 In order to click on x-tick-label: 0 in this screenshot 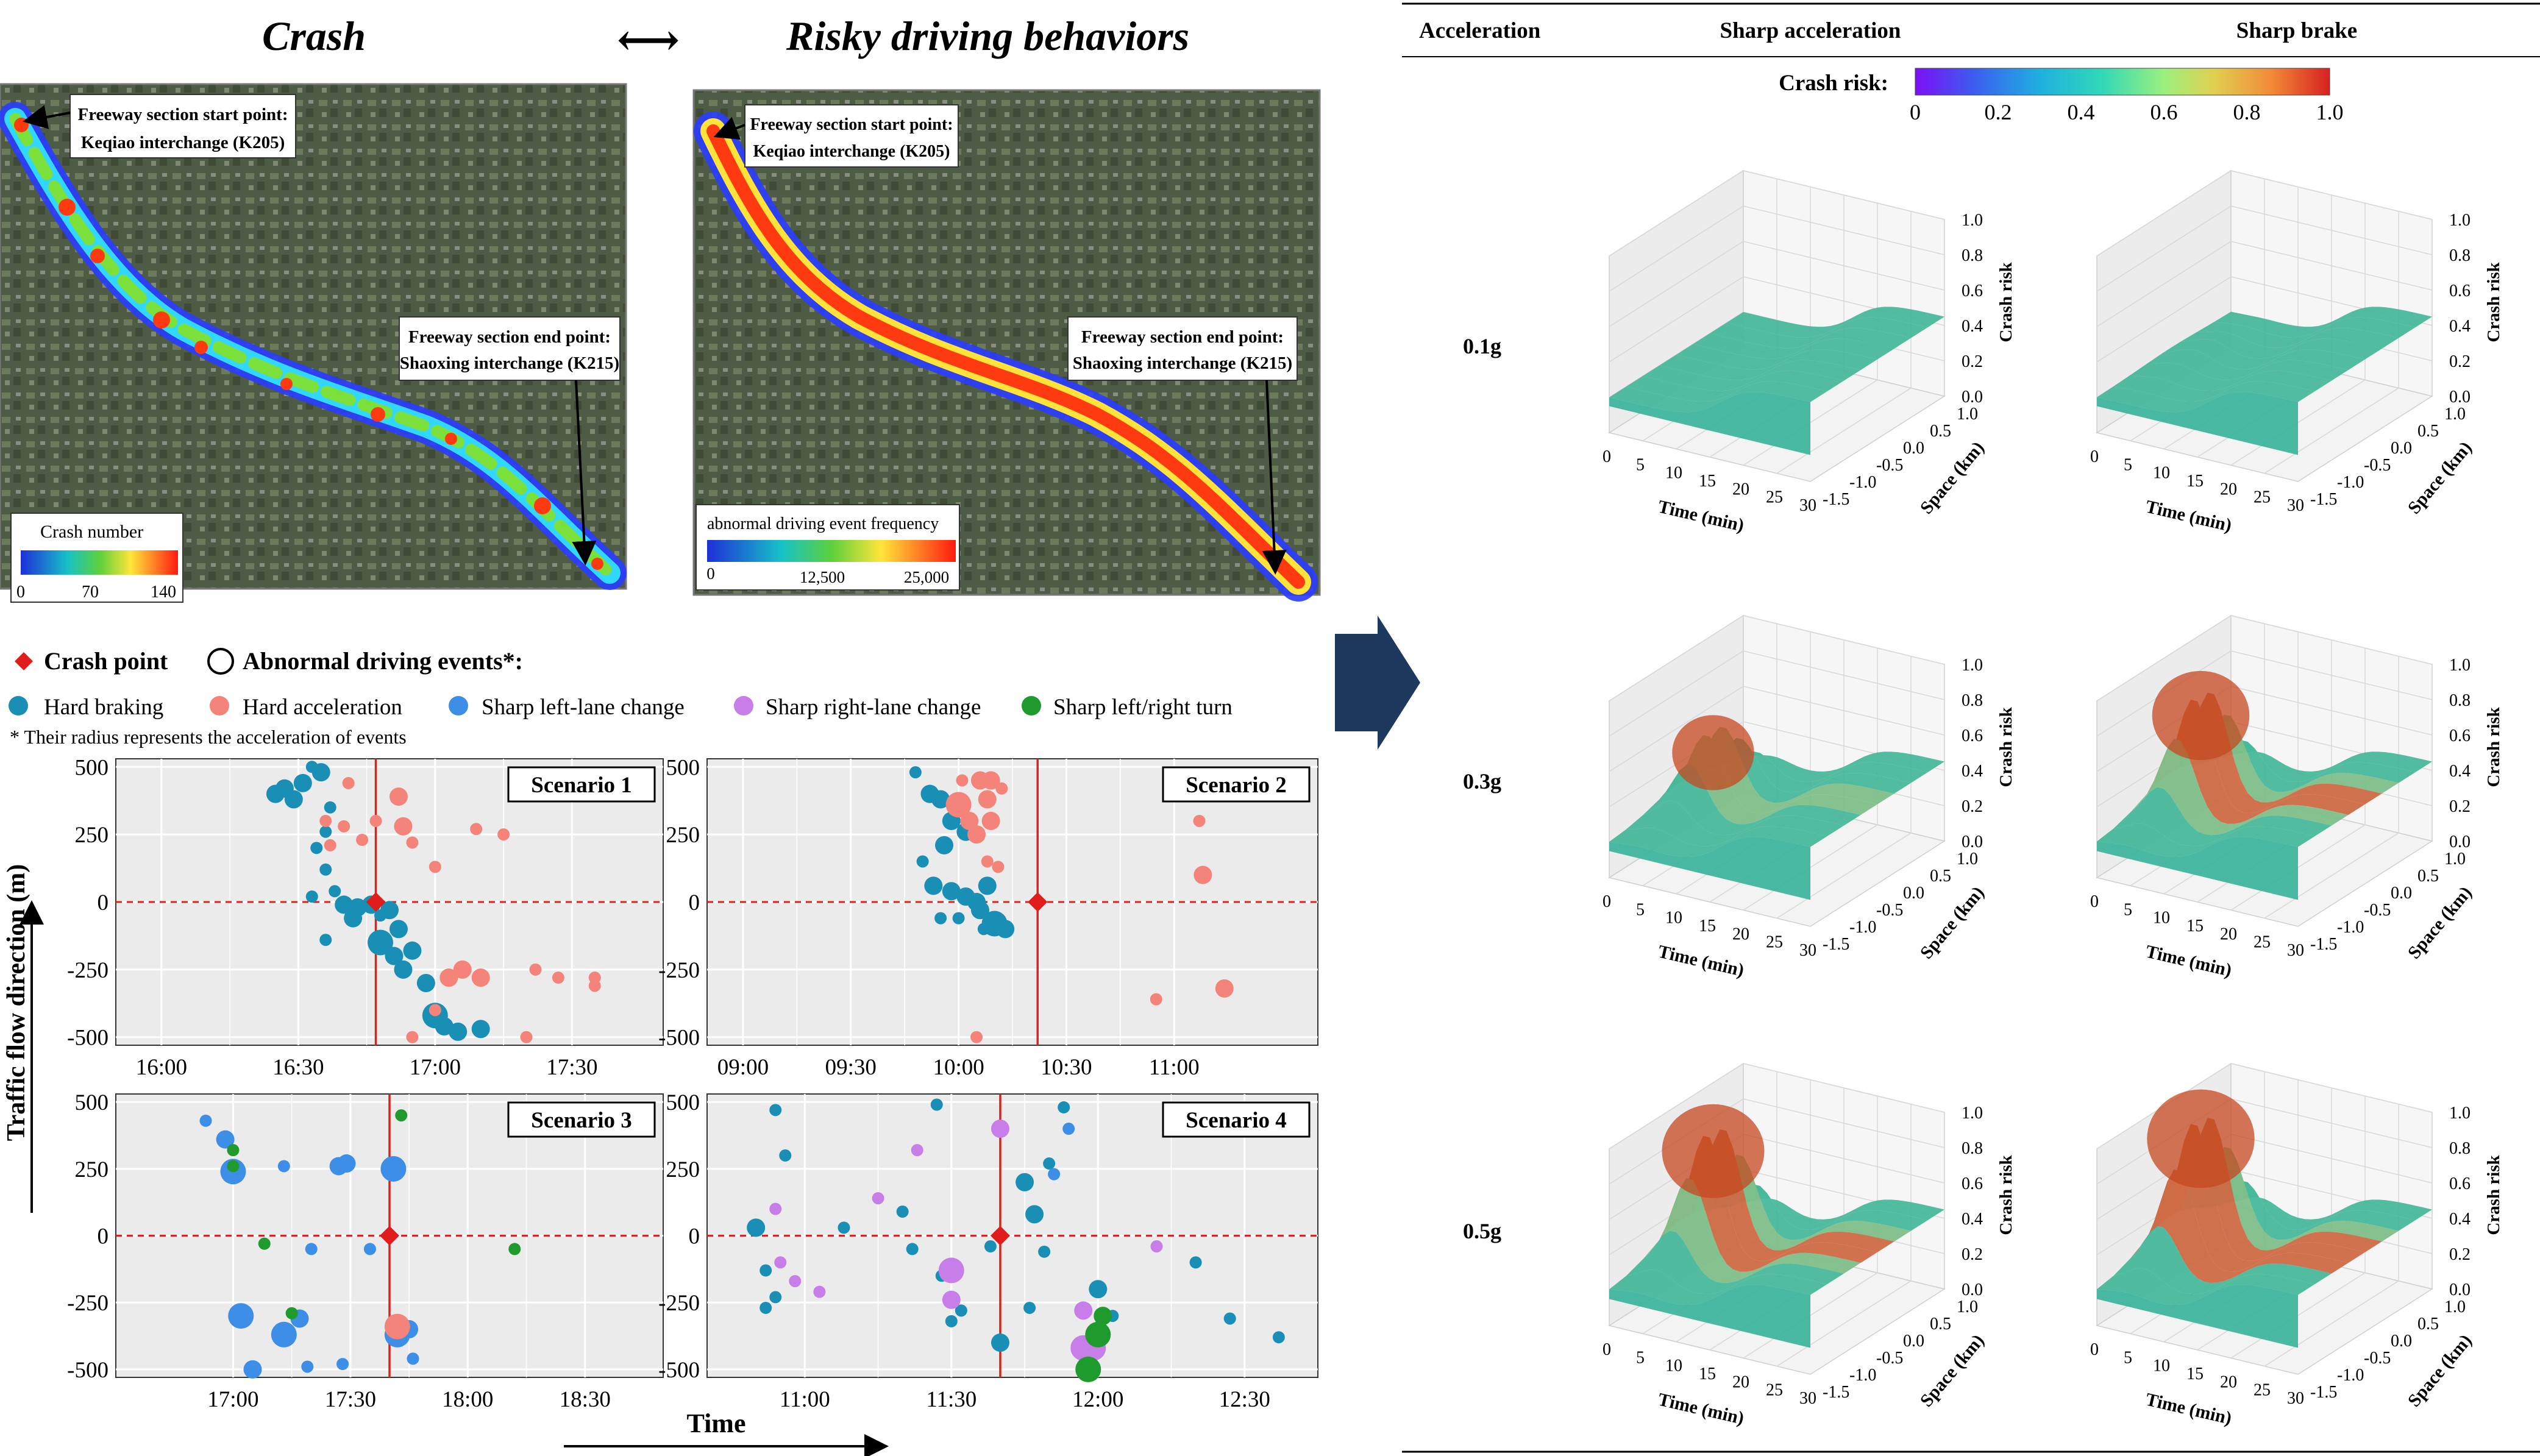, I will do `click(1607, 1349)`.